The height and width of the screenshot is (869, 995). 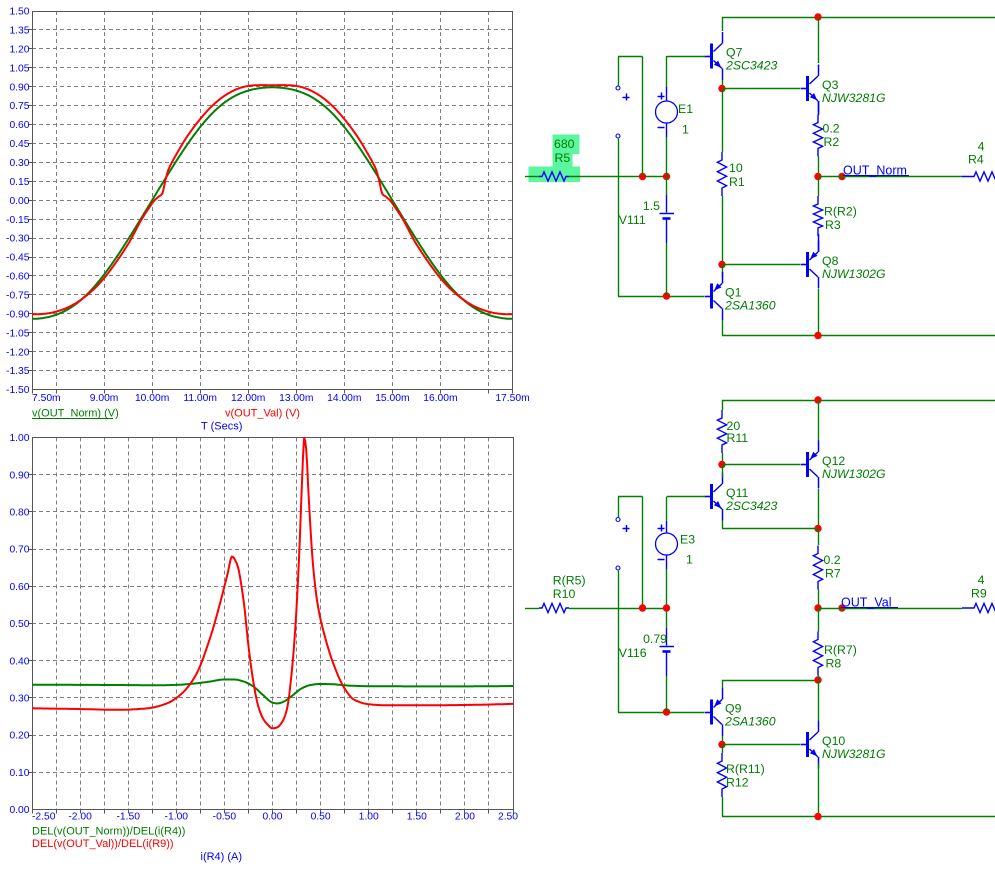 What do you see at coordinates (830, 261) in the screenshot?
I see `svg-text: Q8` at bounding box center [830, 261].